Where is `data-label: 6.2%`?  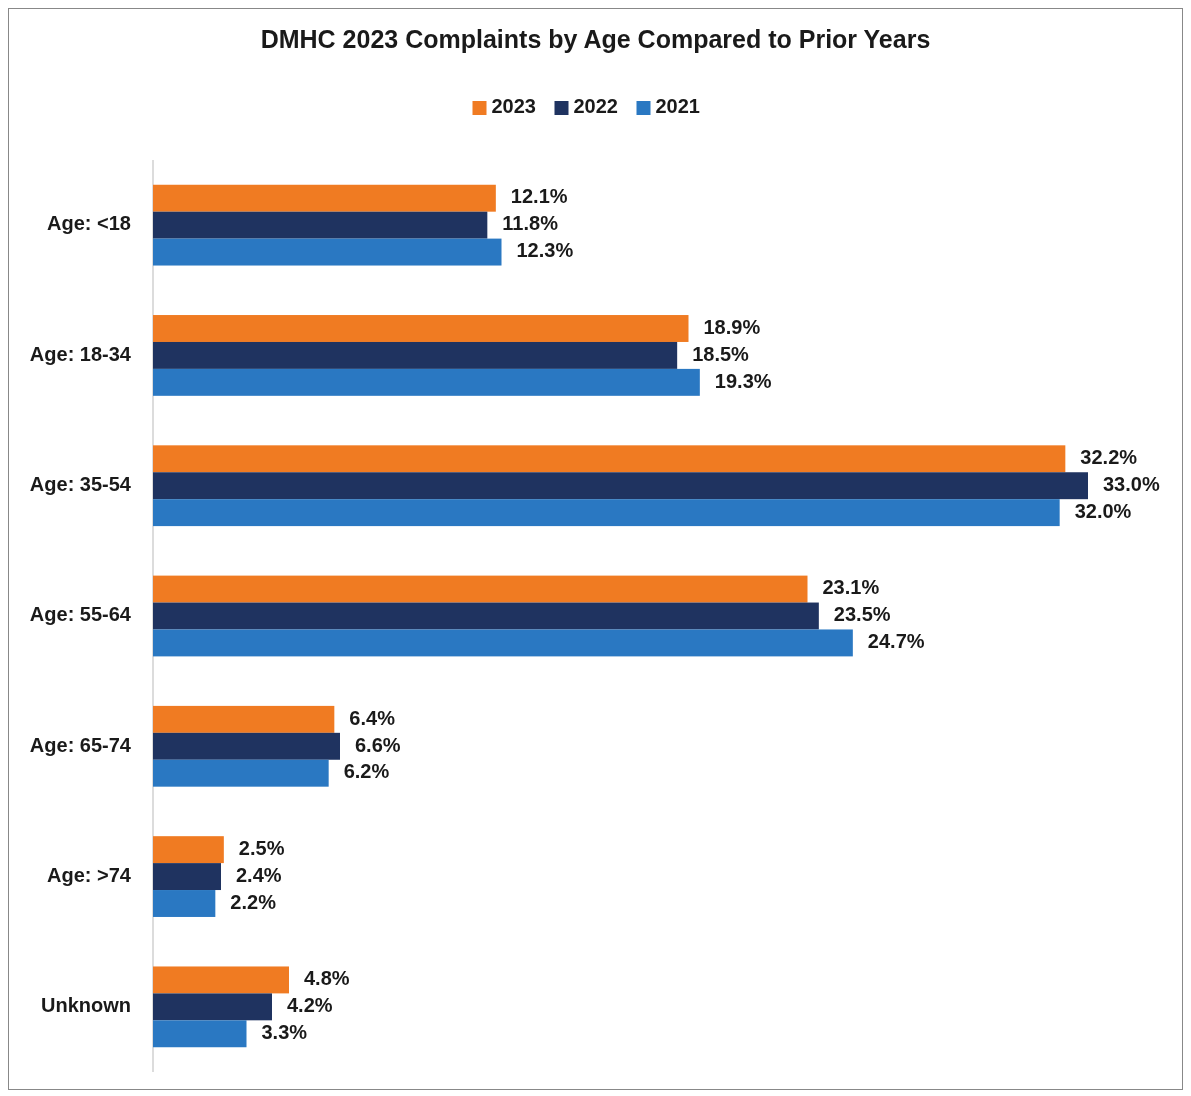
data-label: 6.2% is located at coordinates (366, 771).